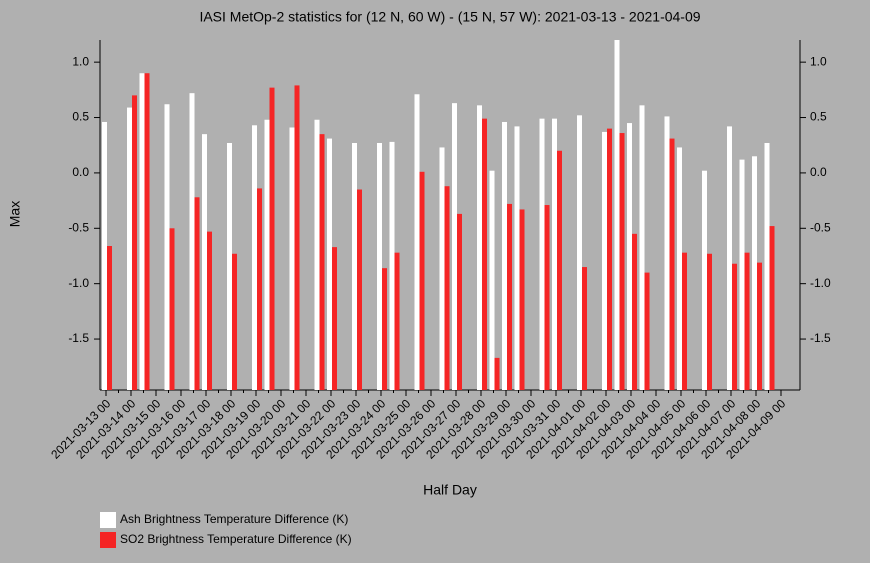 The width and height of the screenshot is (870, 563). What do you see at coordinates (820, 227) in the screenshot?
I see `y2-tick-label: -0.5` at bounding box center [820, 227].